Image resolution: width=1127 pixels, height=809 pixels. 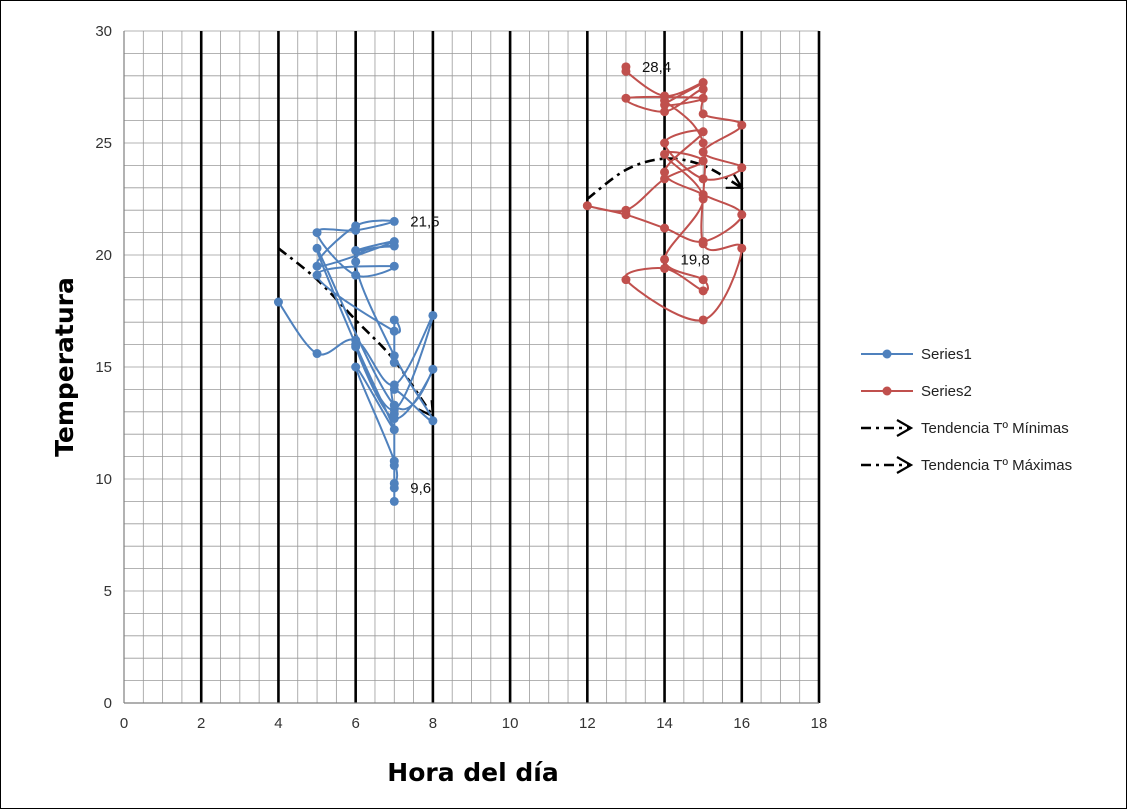 What do you see at coordinates (64, 367) in the screenshot?
I see `y-axis-title: Temperatura` at bounding box center [64, 367].